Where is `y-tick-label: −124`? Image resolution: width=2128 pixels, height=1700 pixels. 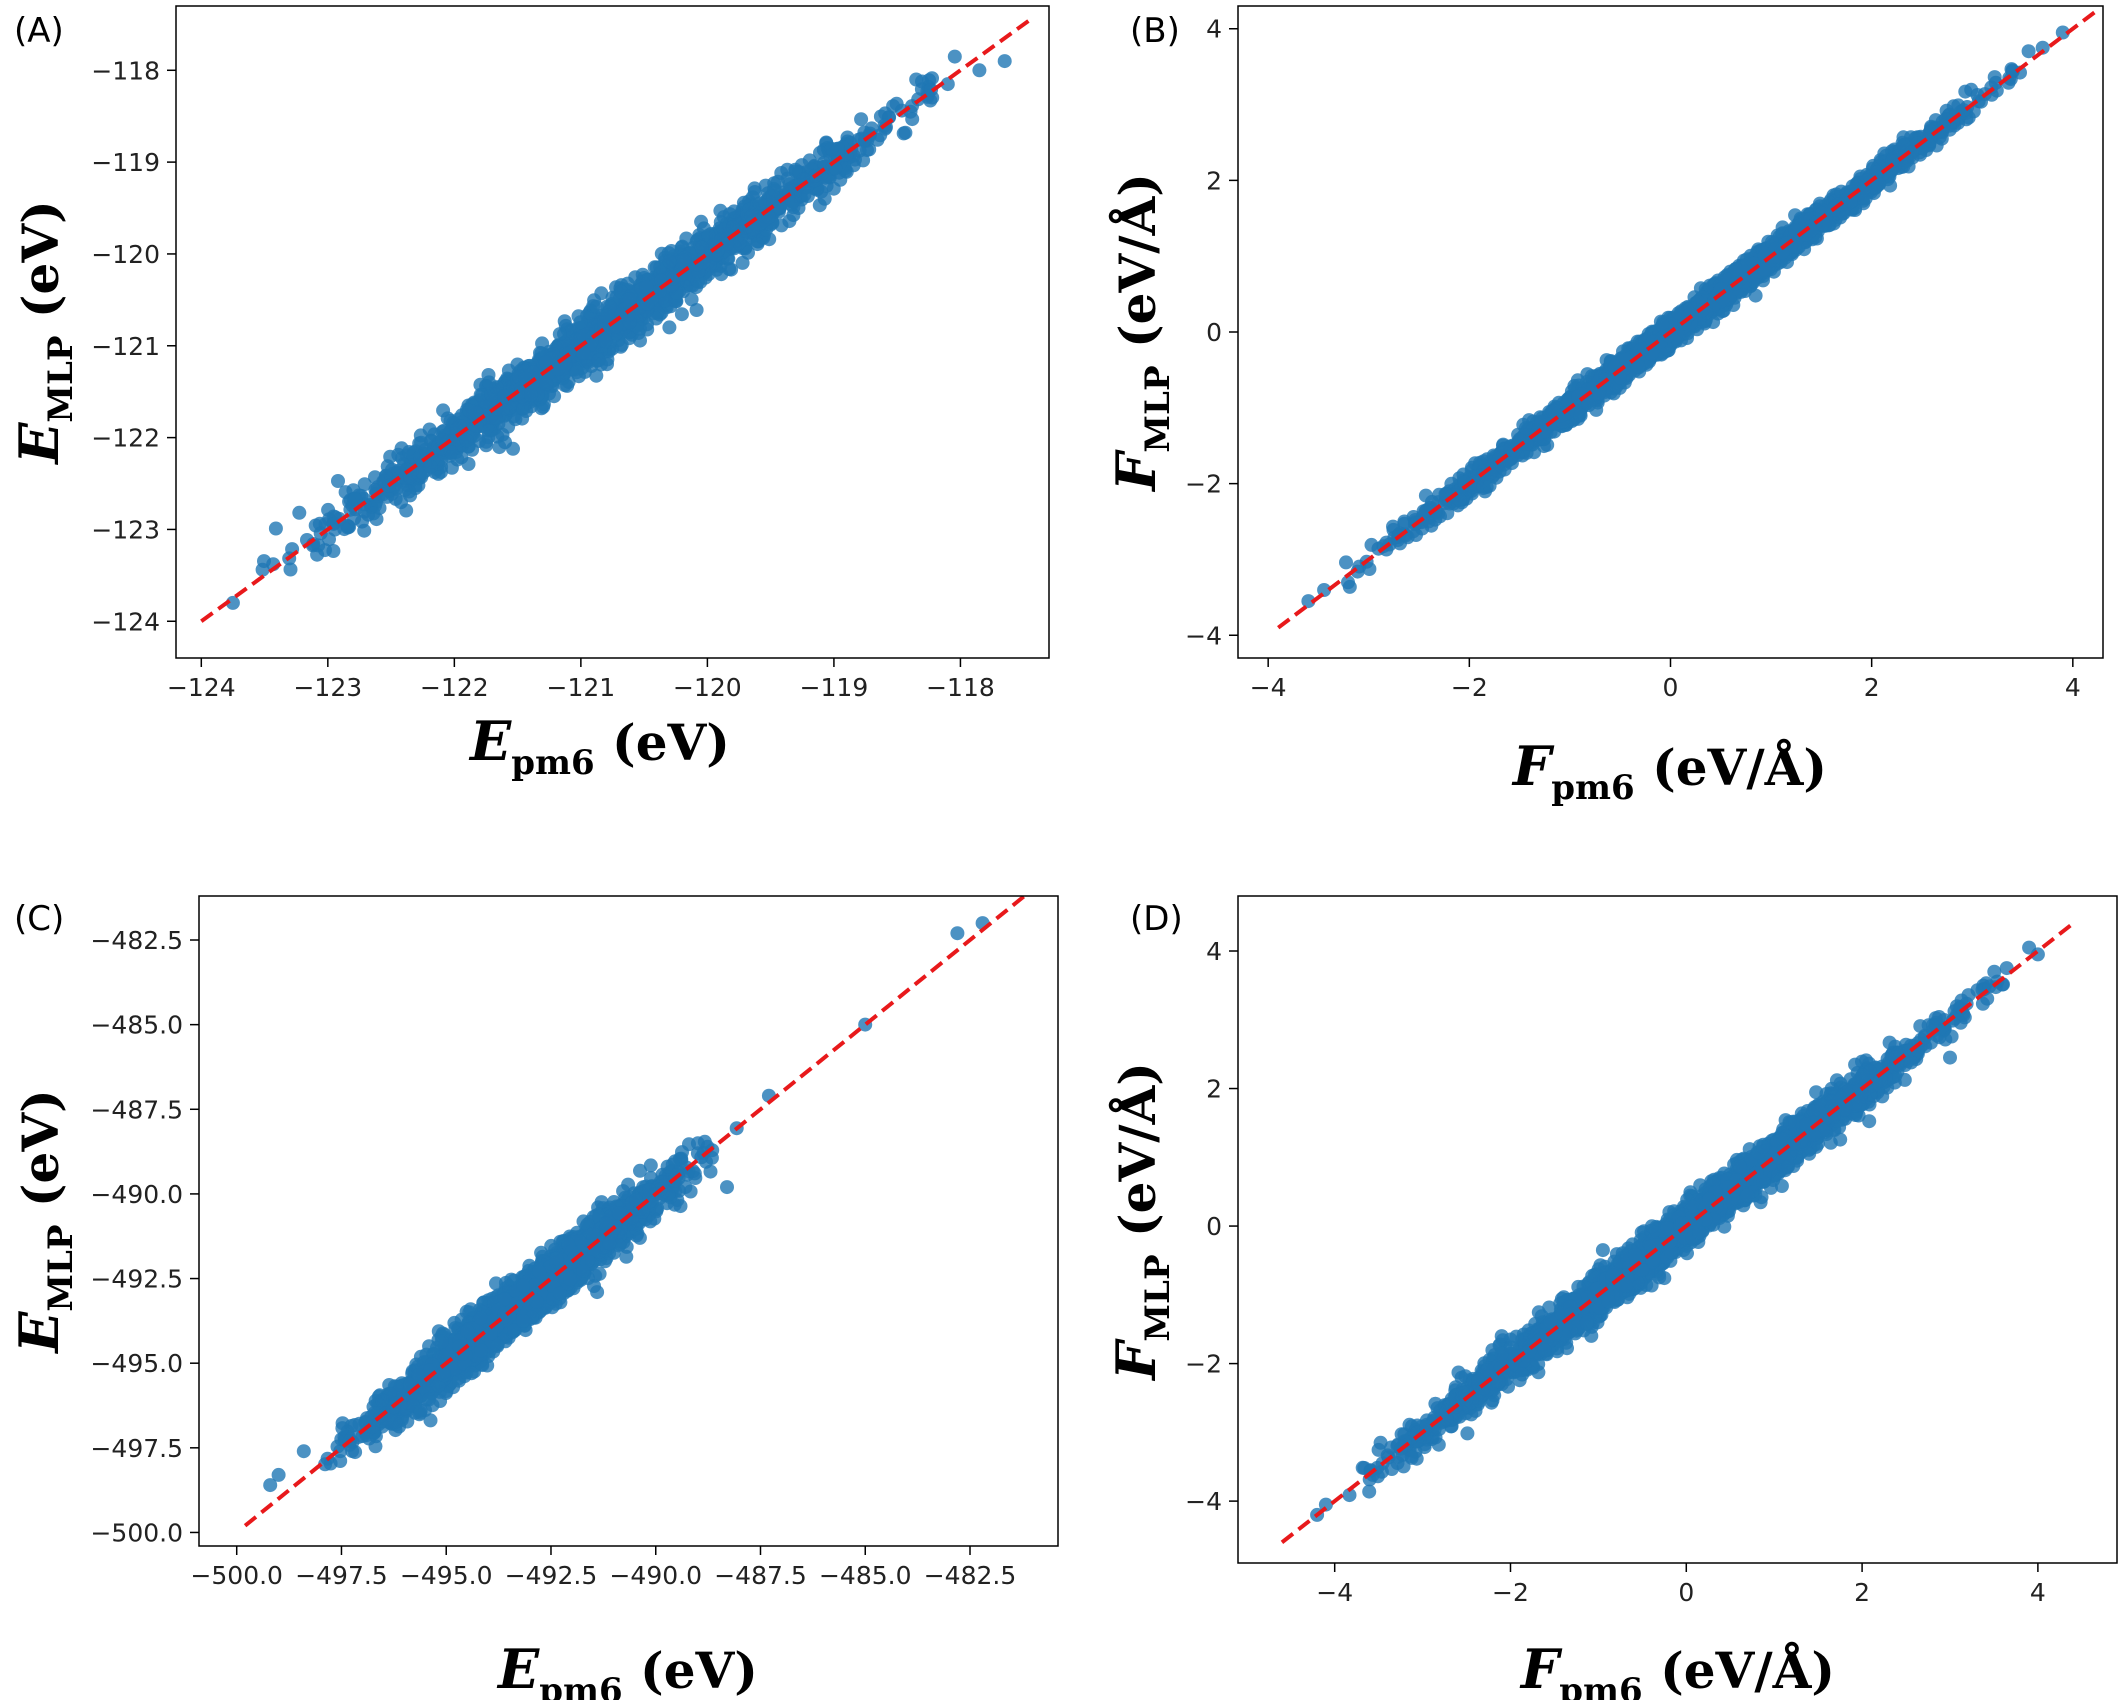 y-tick-label: −124 is located at coordinates (125, 621).